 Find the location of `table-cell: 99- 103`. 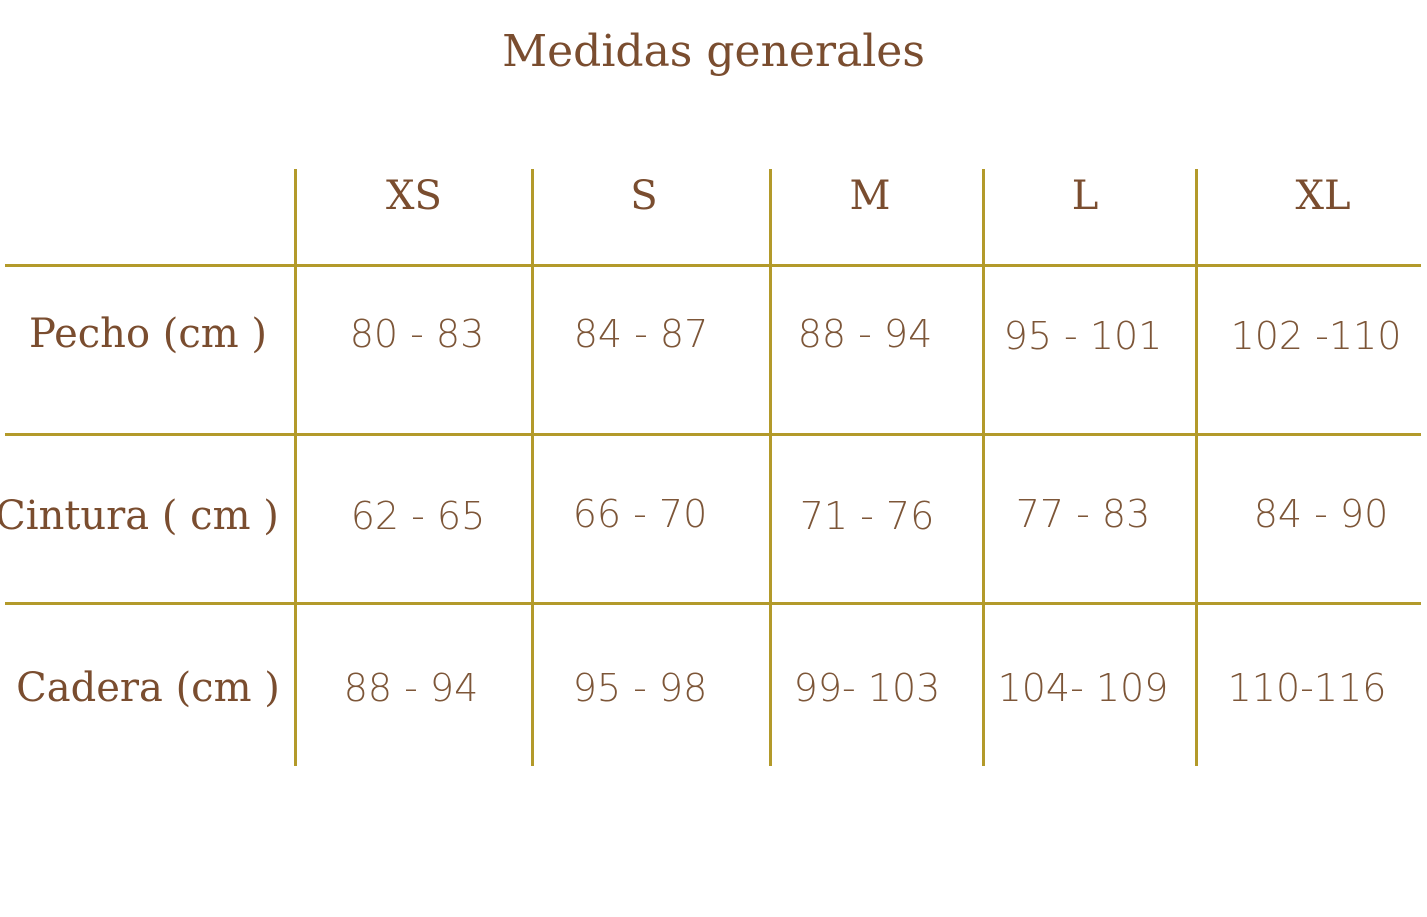

table-cell: 99- 103 is located at coordinates (867, 688).